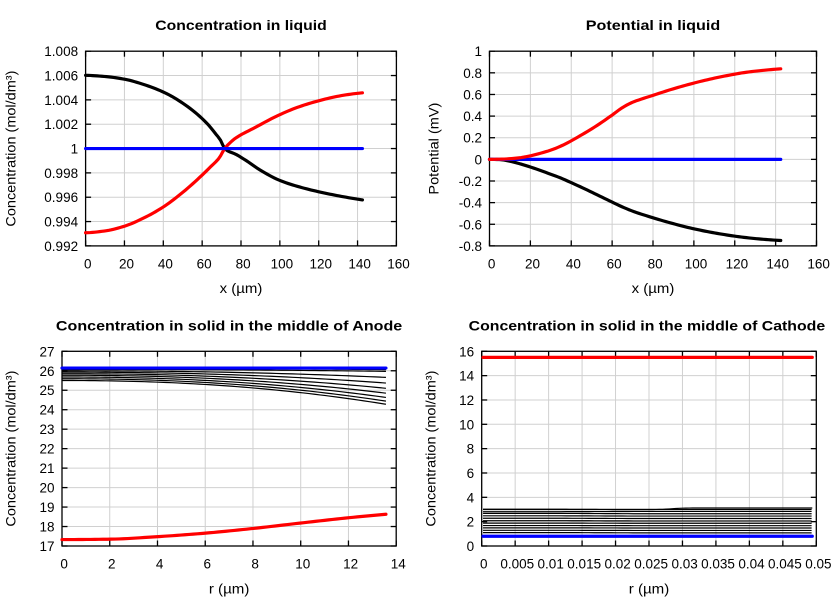  I want to click on svg-text: 25, so click(46, 390).